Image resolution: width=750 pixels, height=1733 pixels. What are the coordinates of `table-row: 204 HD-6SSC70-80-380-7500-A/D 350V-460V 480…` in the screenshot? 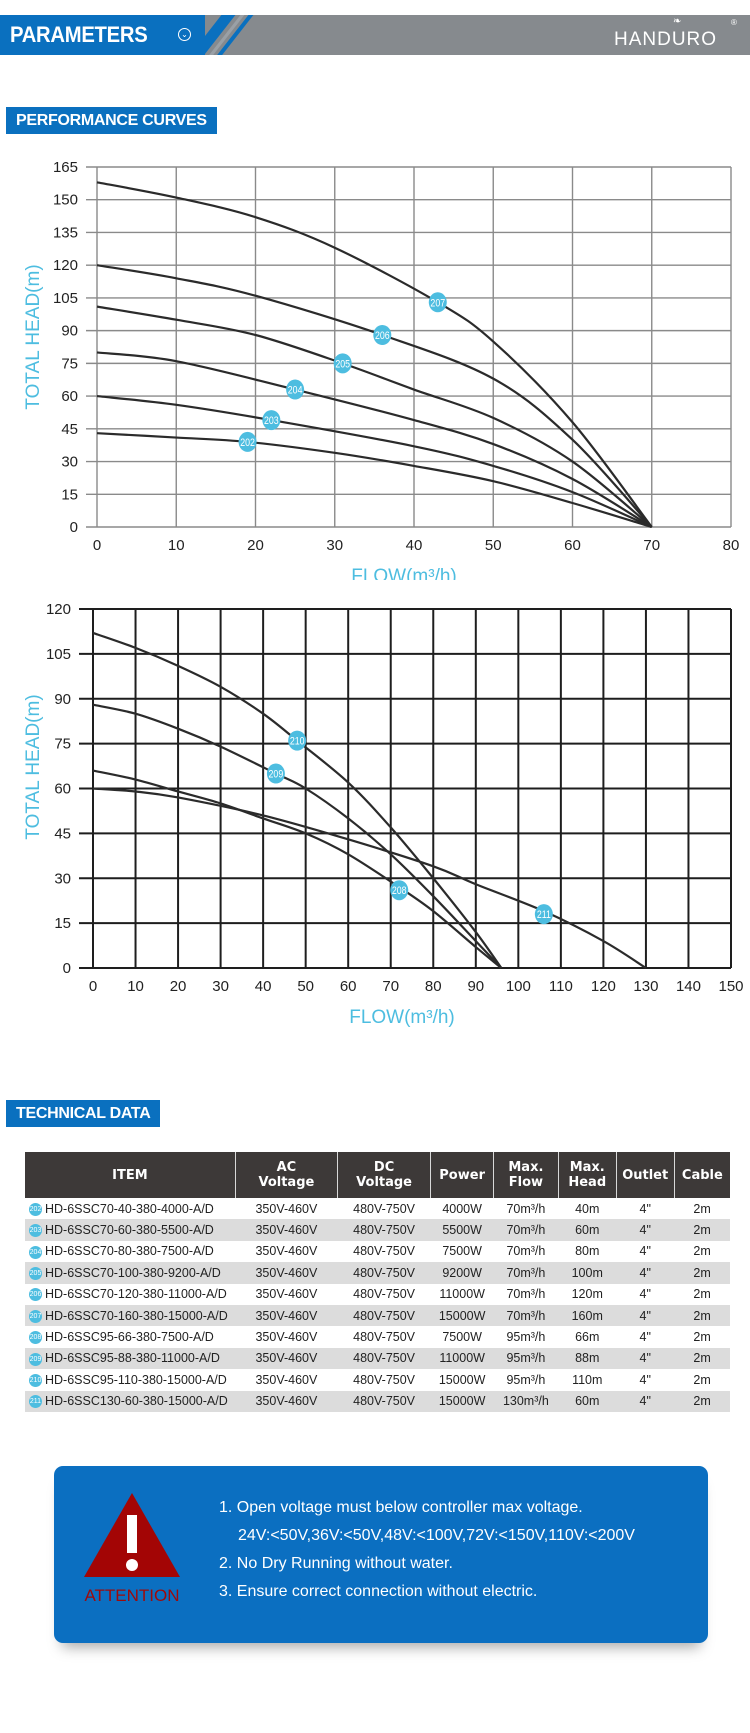 It's located at (377, 1251).